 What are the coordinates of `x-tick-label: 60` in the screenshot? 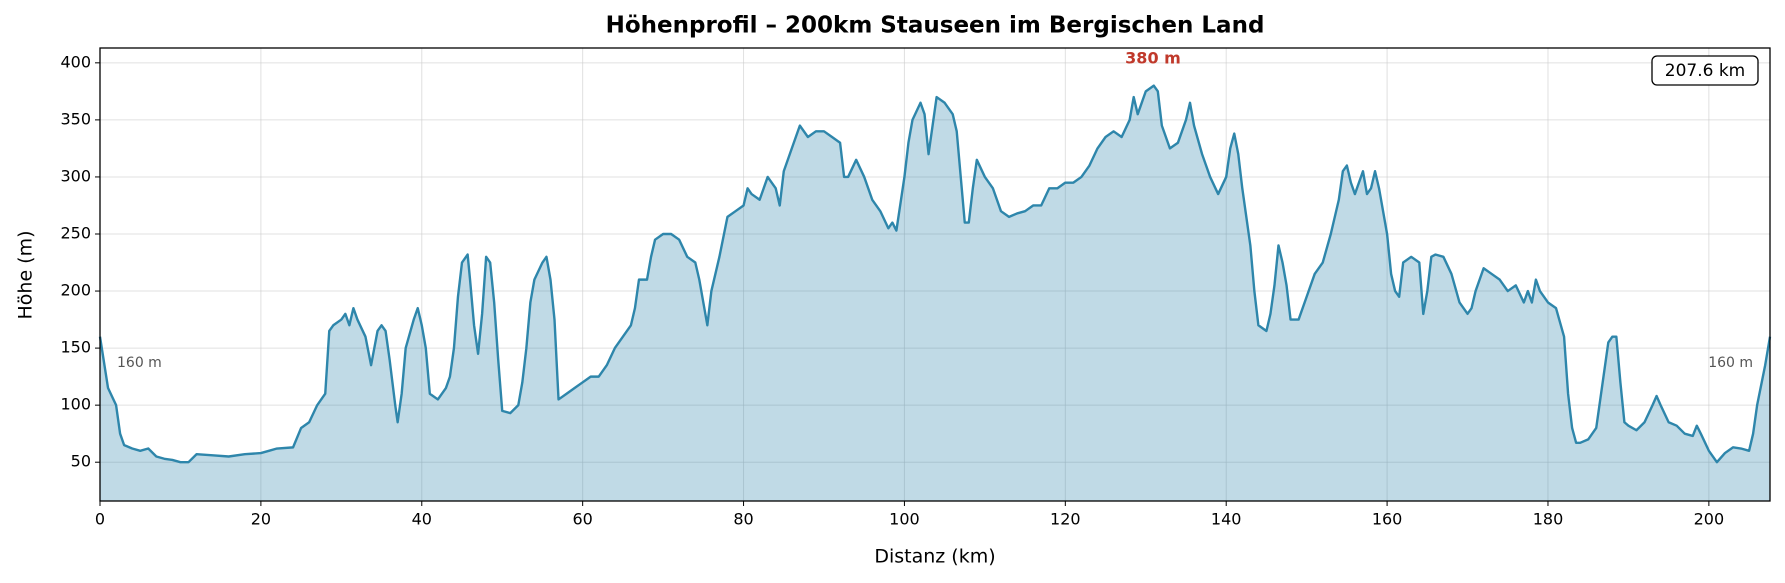 It's located at (582, 519).